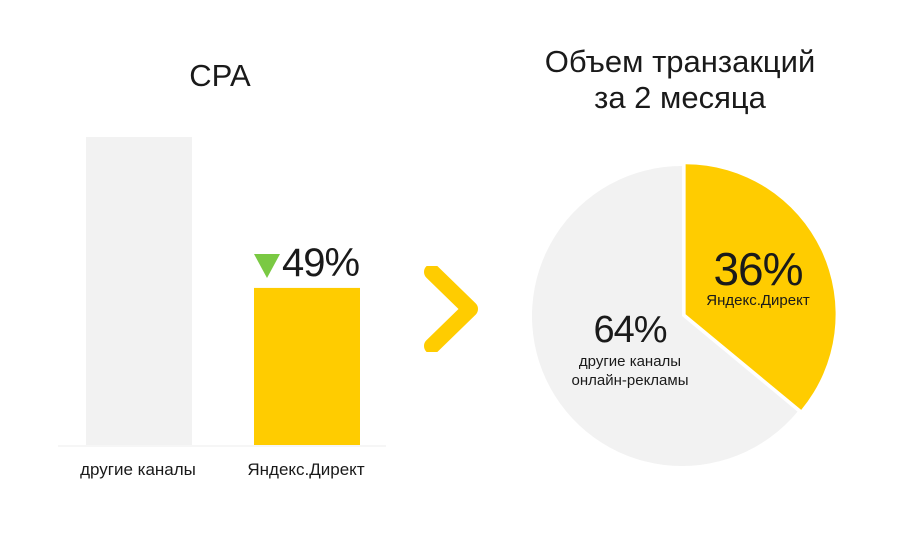 Image resolution: width=900 pixels, height=550 pixels. I want to click on pie-slice-name: онлайн-рекламы, so click(630, 380).